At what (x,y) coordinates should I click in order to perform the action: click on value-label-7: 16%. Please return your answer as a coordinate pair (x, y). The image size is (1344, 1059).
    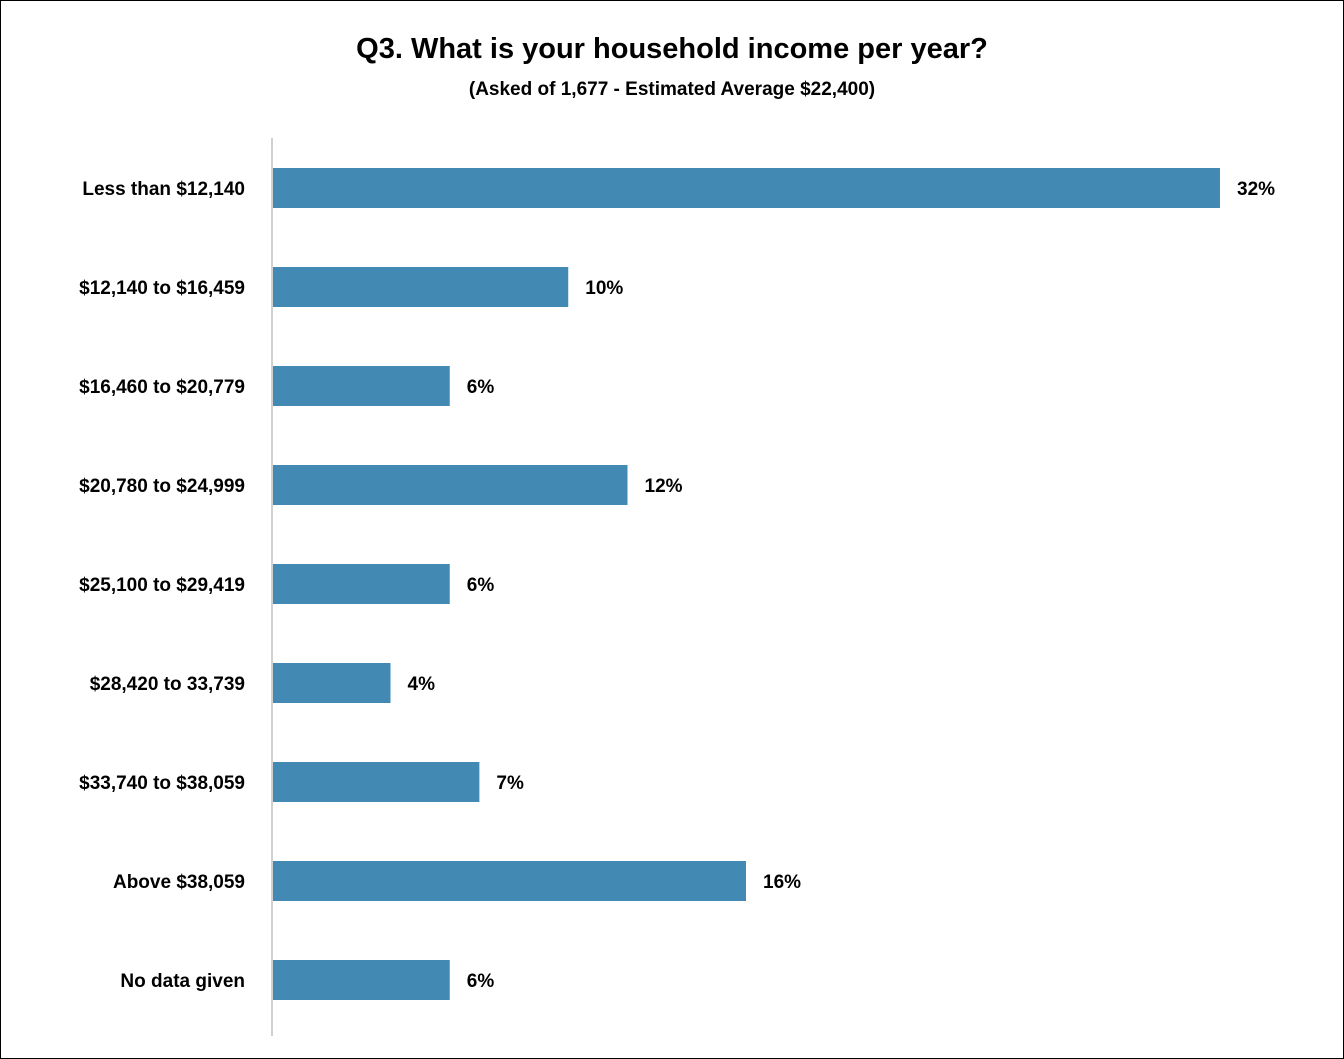
    Looking at the image, I should click on (782, 882).